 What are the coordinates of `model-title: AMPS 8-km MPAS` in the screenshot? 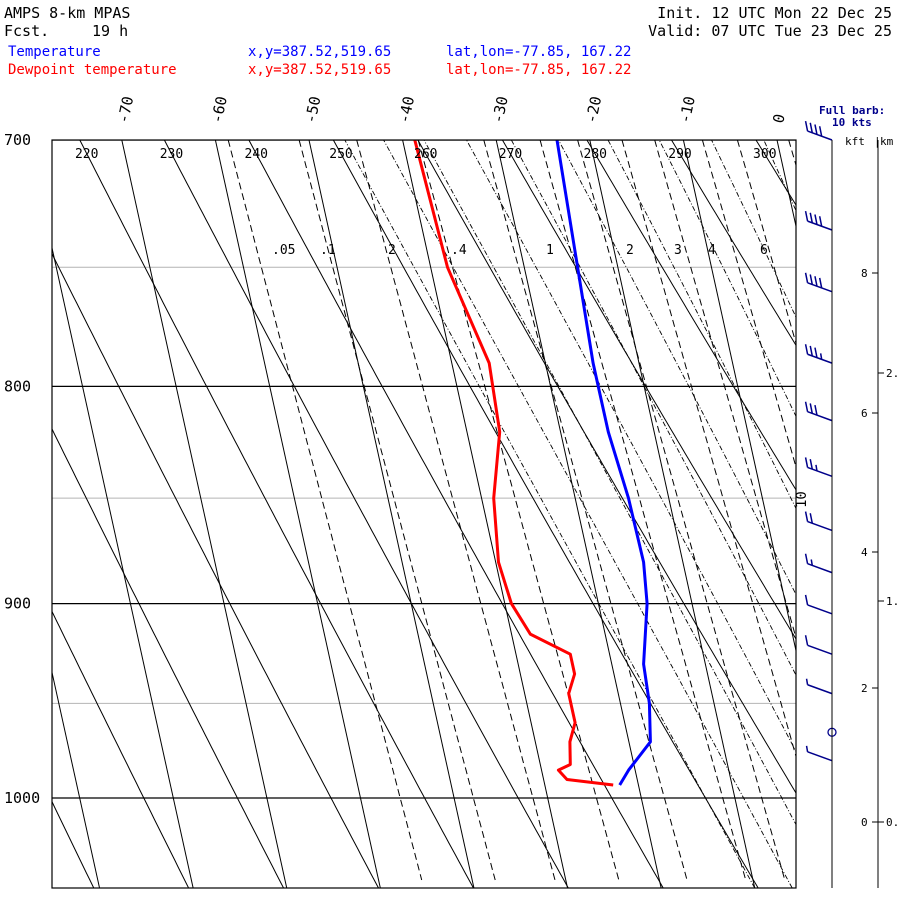 It's located at (67, 13).